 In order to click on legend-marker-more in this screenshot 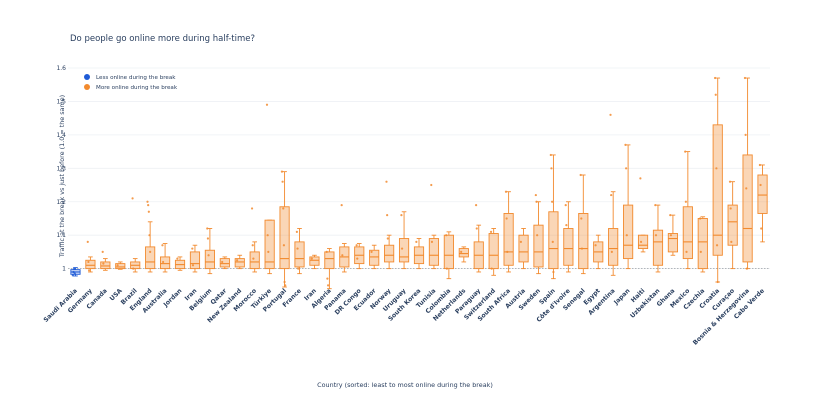, I will do `click(87, 87)`.